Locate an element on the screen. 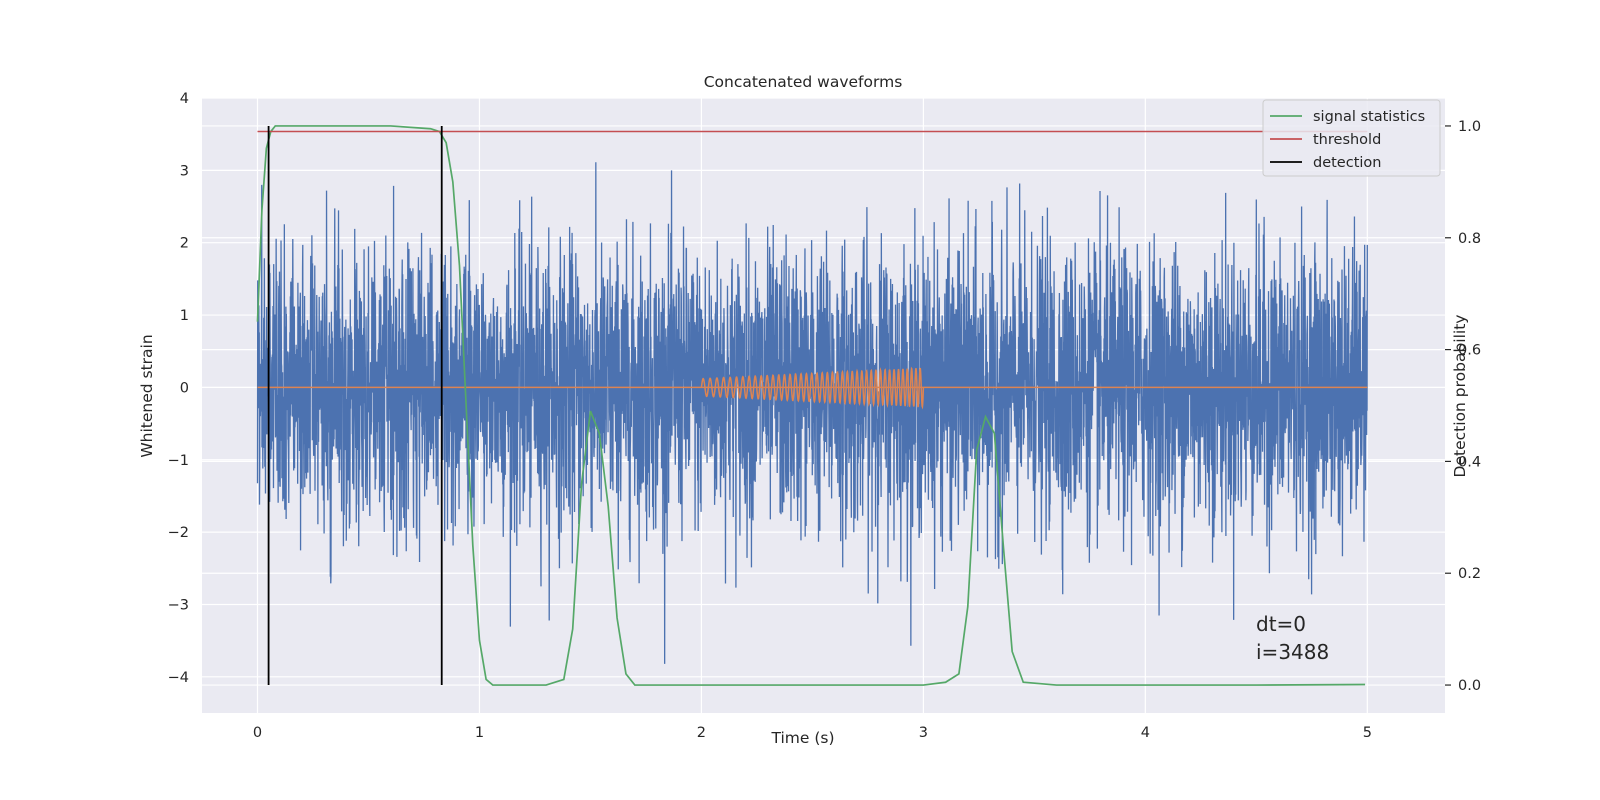  x-tick-label-3: 3 is located at coordinates (923, 733).